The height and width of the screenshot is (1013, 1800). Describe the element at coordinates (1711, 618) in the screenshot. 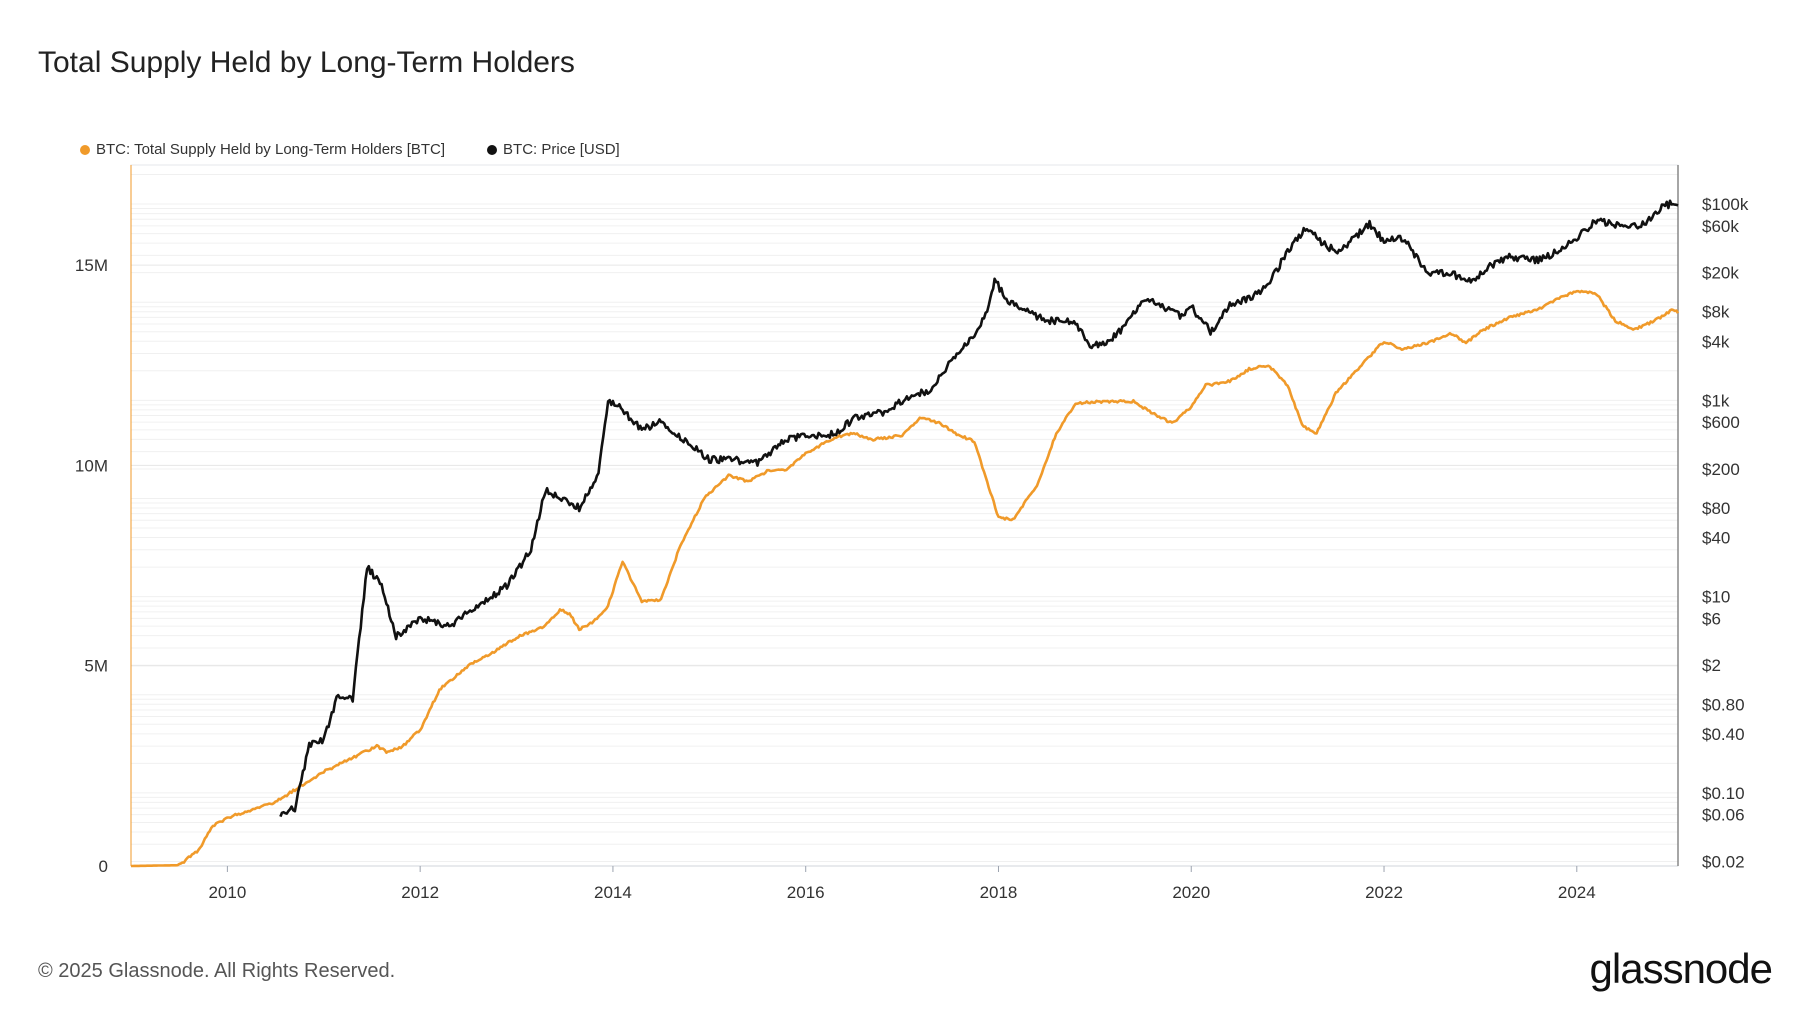

I see `y-right-tick-label: $6` at that location.